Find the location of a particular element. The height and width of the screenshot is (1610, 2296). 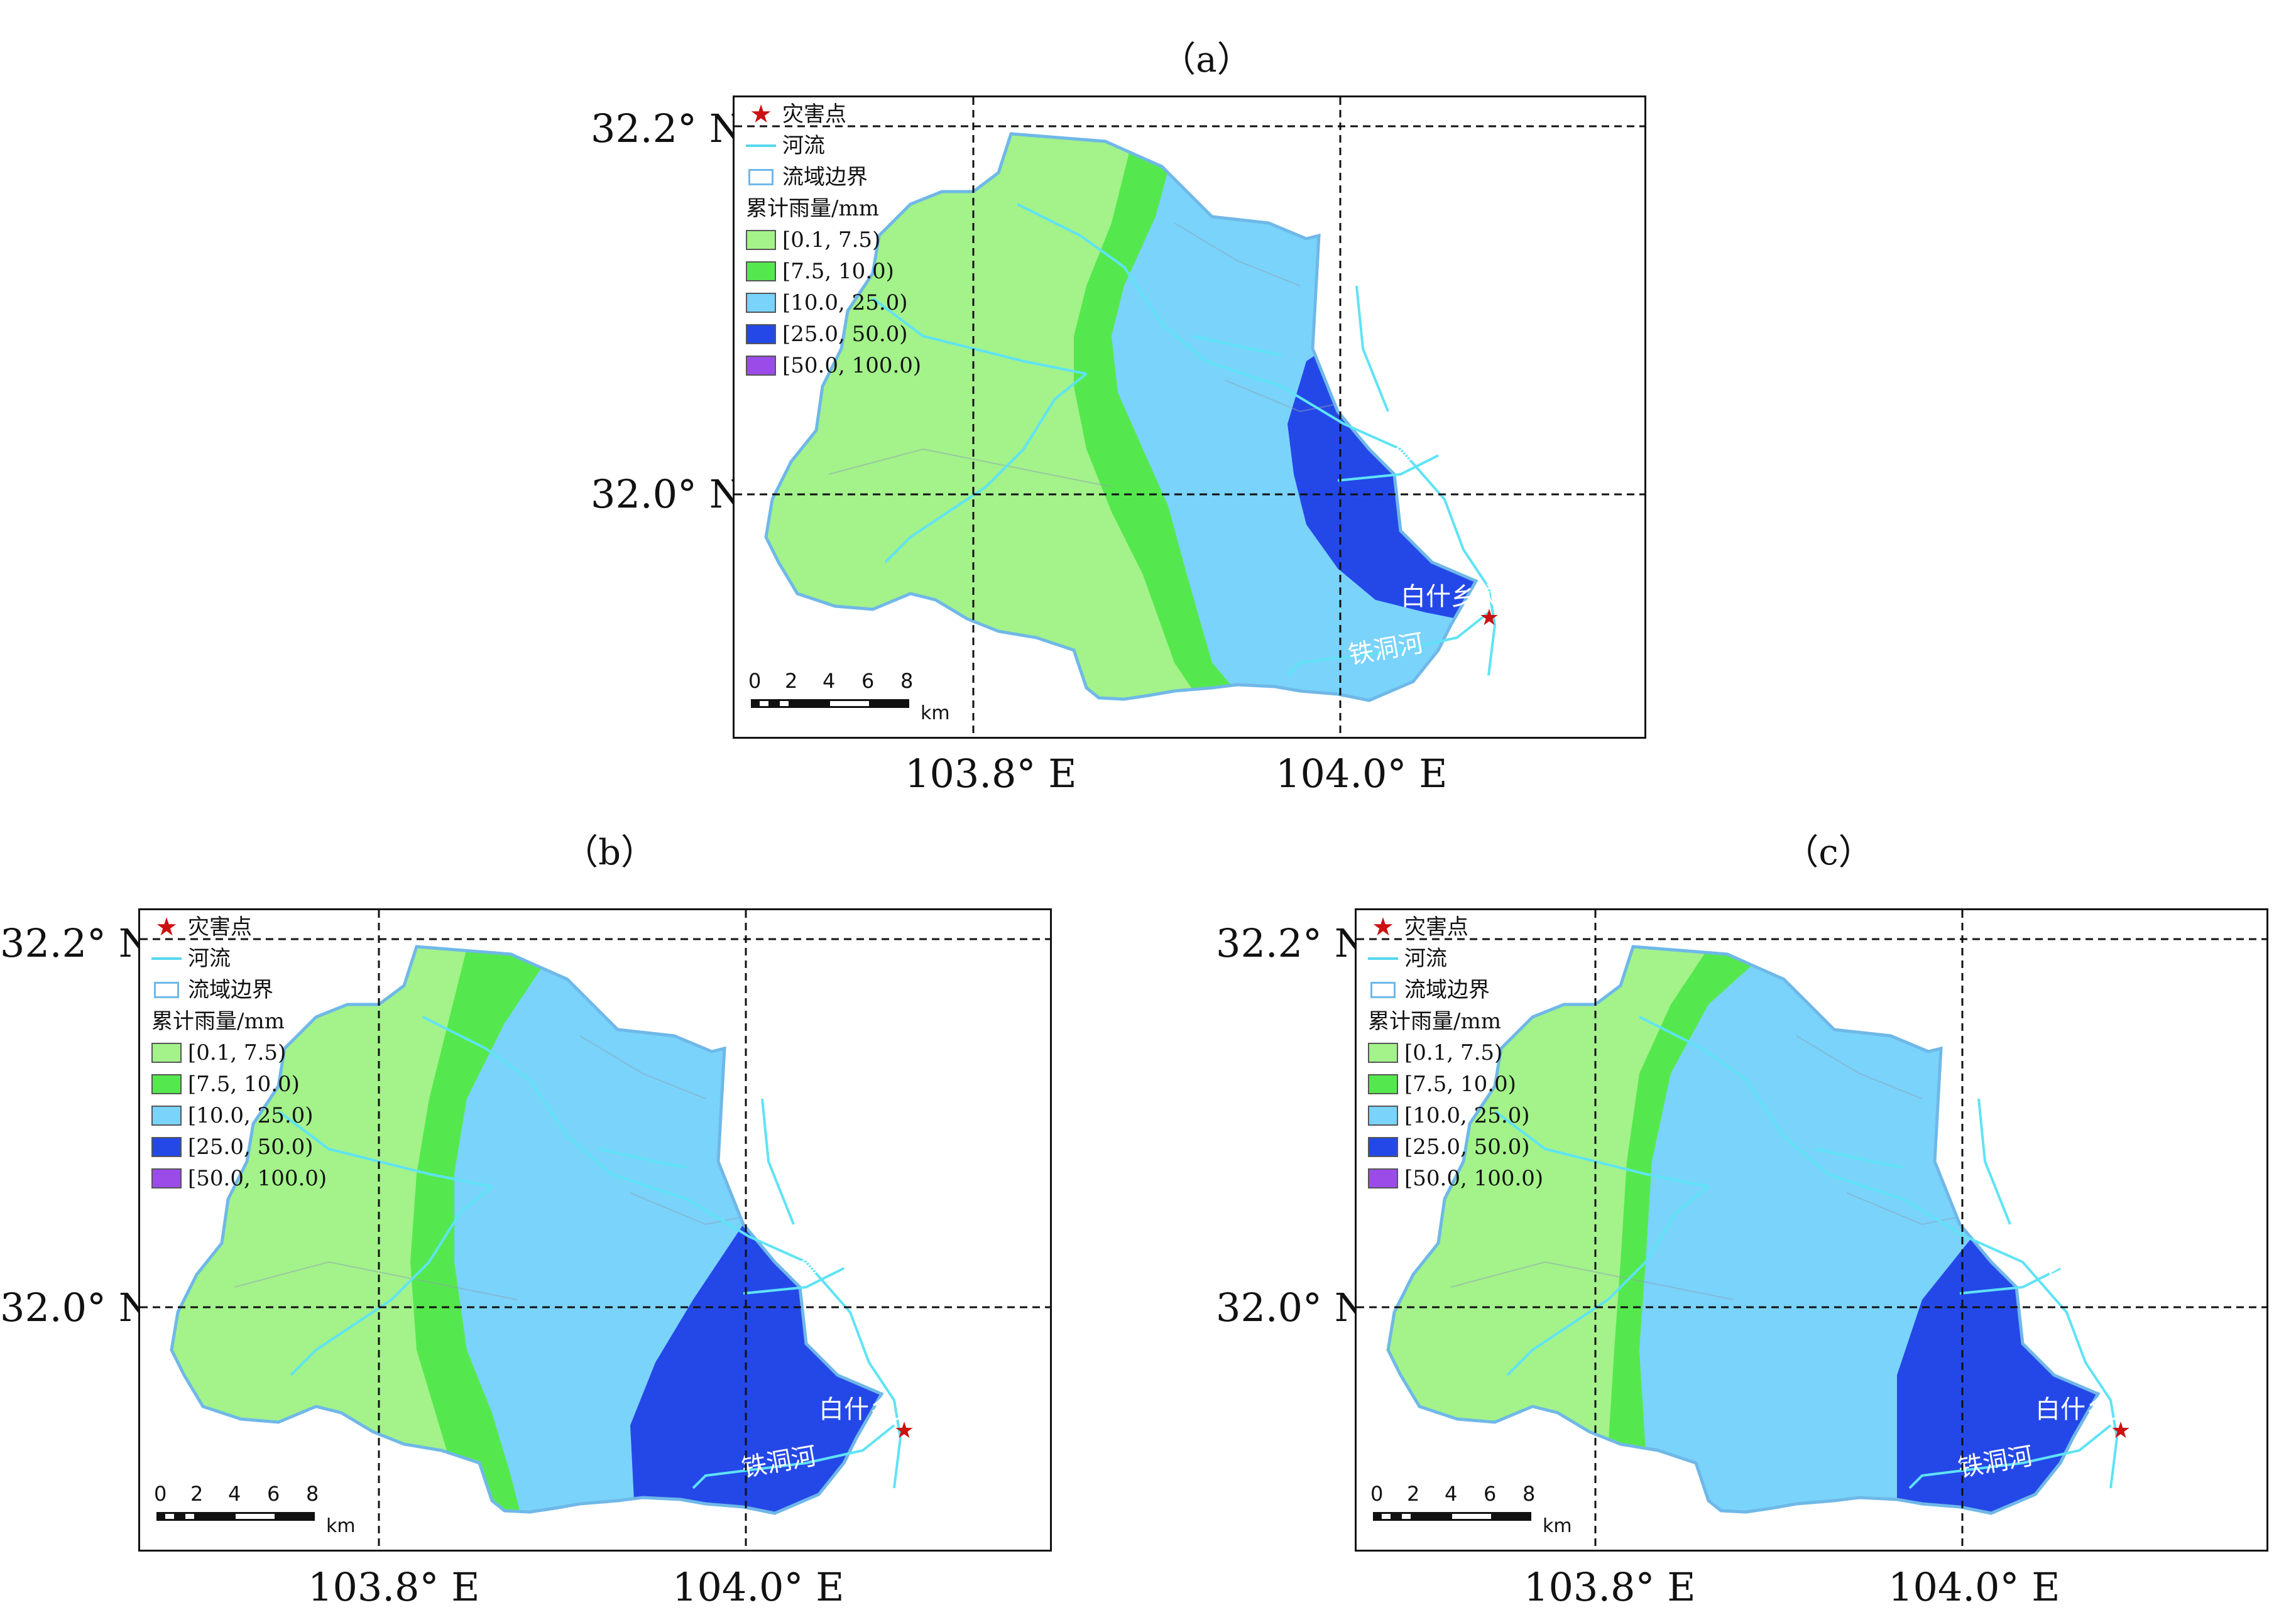

label-disaster-site-a: 白什乡灾害点 is located at coordinates (1476, 596).